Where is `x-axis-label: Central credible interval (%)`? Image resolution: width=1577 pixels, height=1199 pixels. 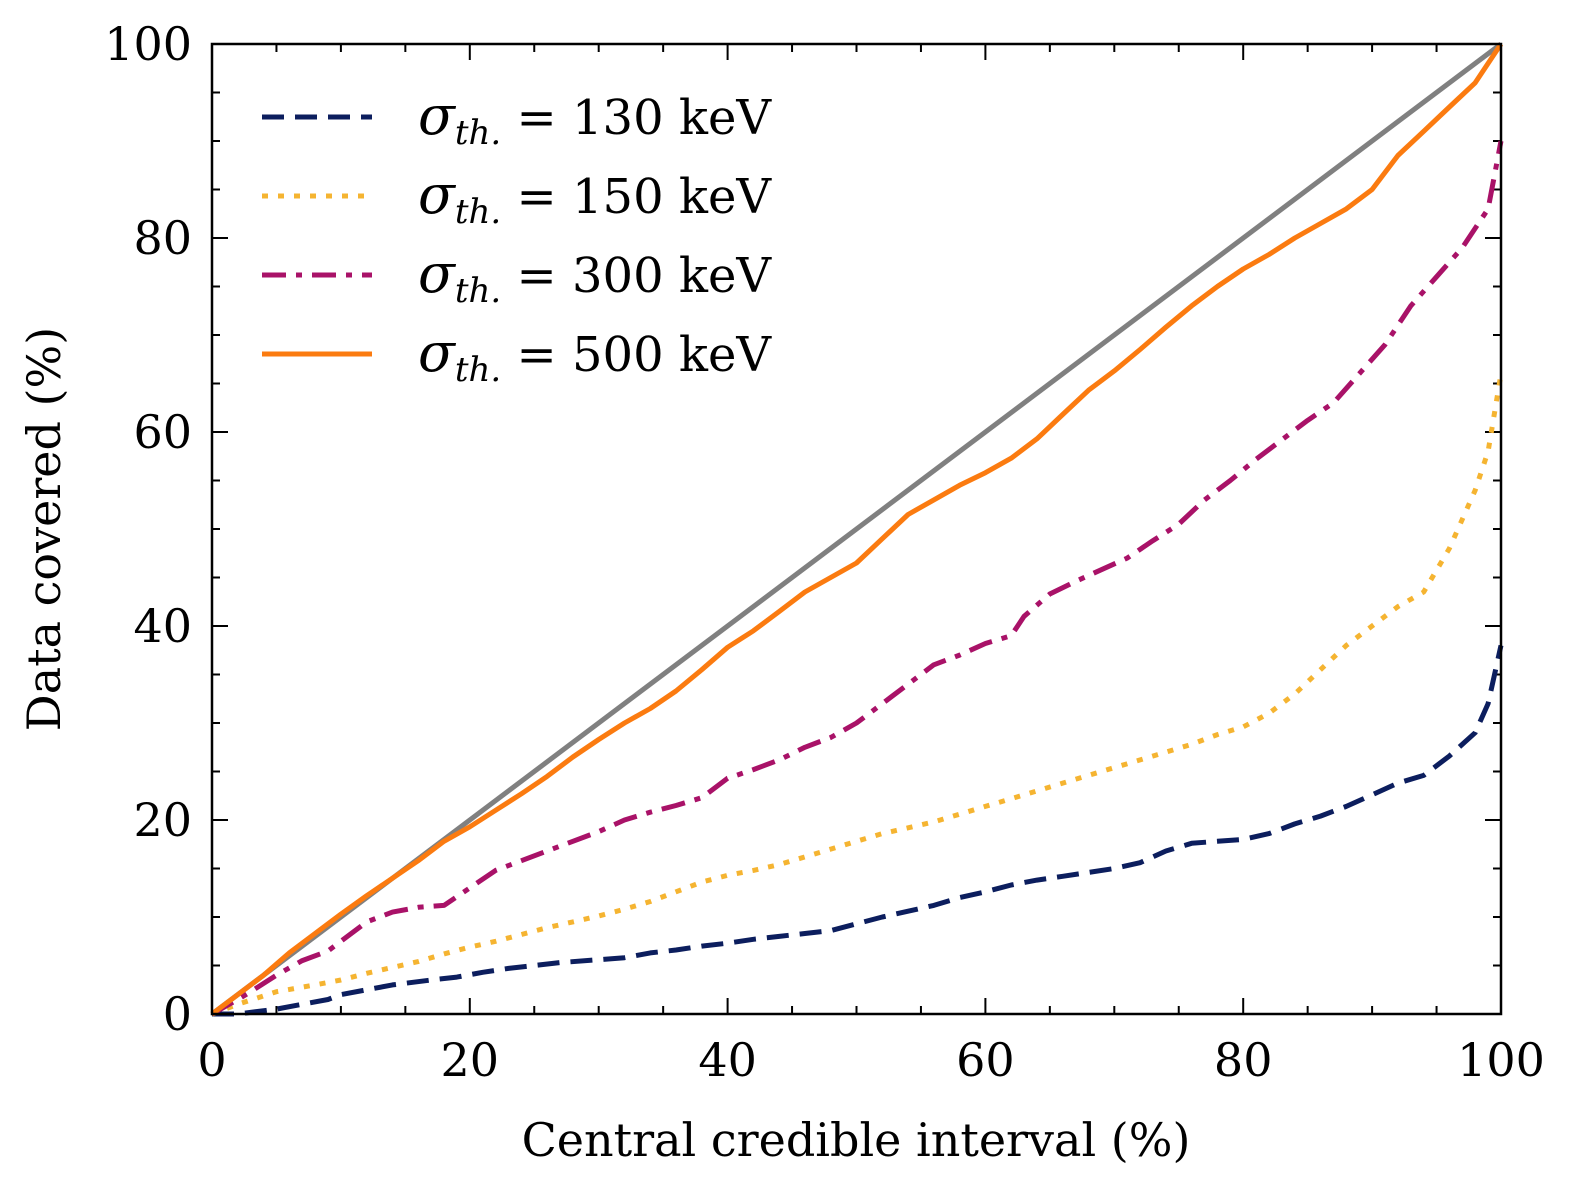
x-axis-label: Central credible interval (%) is located at coordinates (856, 1140).